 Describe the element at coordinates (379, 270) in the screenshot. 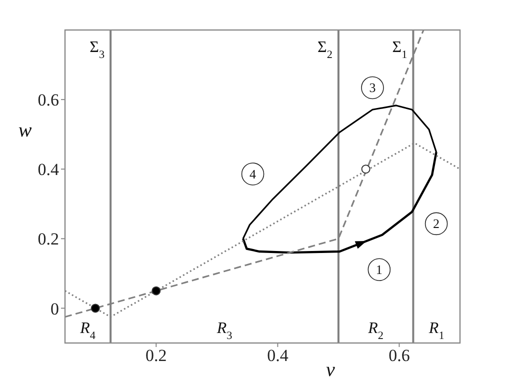

I see `annotation: 1` at that location.